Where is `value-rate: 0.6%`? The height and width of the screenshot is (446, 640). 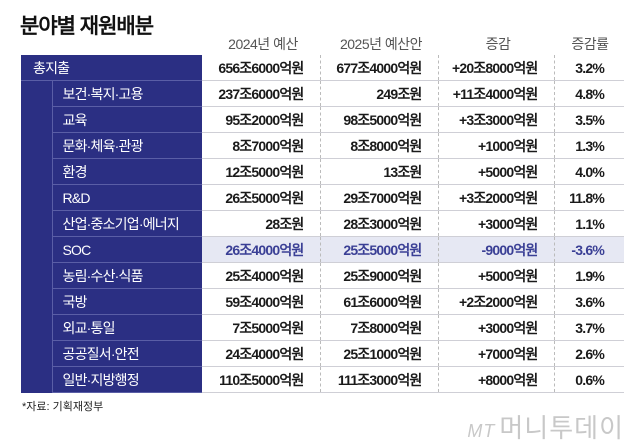 value-rate: 0.6% is located at coordinates (588, 379).